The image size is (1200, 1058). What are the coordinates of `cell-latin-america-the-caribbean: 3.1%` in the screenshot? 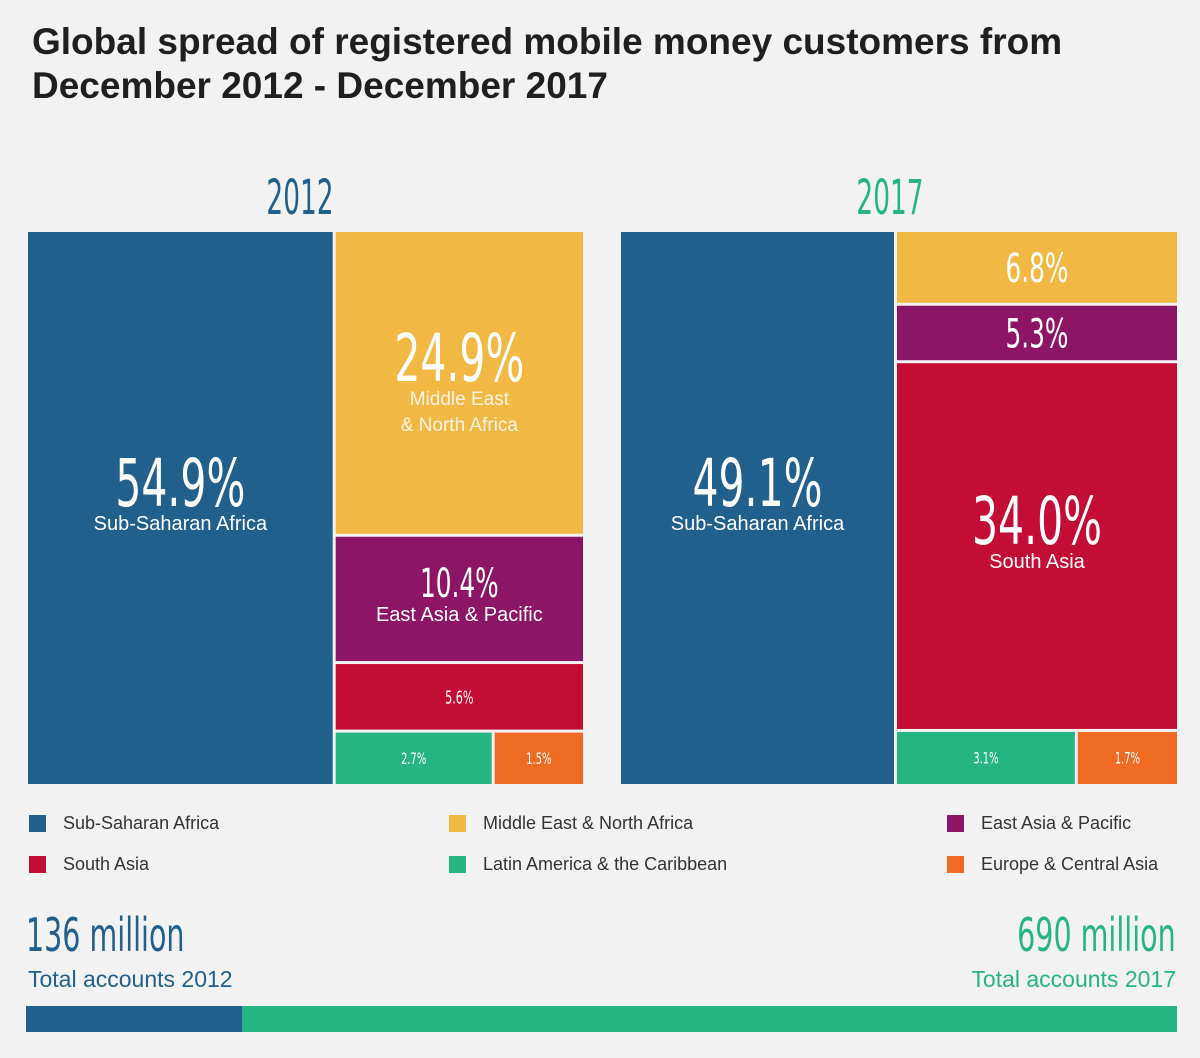 It's located at (985, 757).